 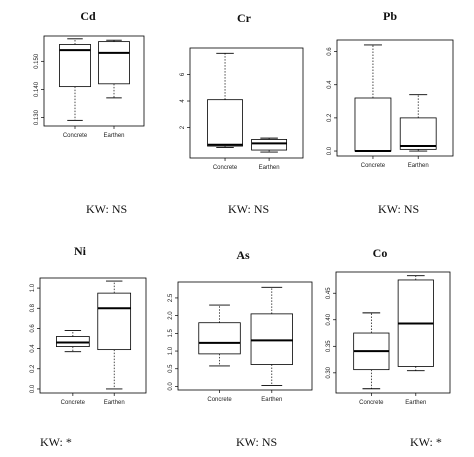 What do you see at coordinates (37, 117) in the screenshot?
I see `y-tick-label: 0.130` at bounding box center [37, 117].